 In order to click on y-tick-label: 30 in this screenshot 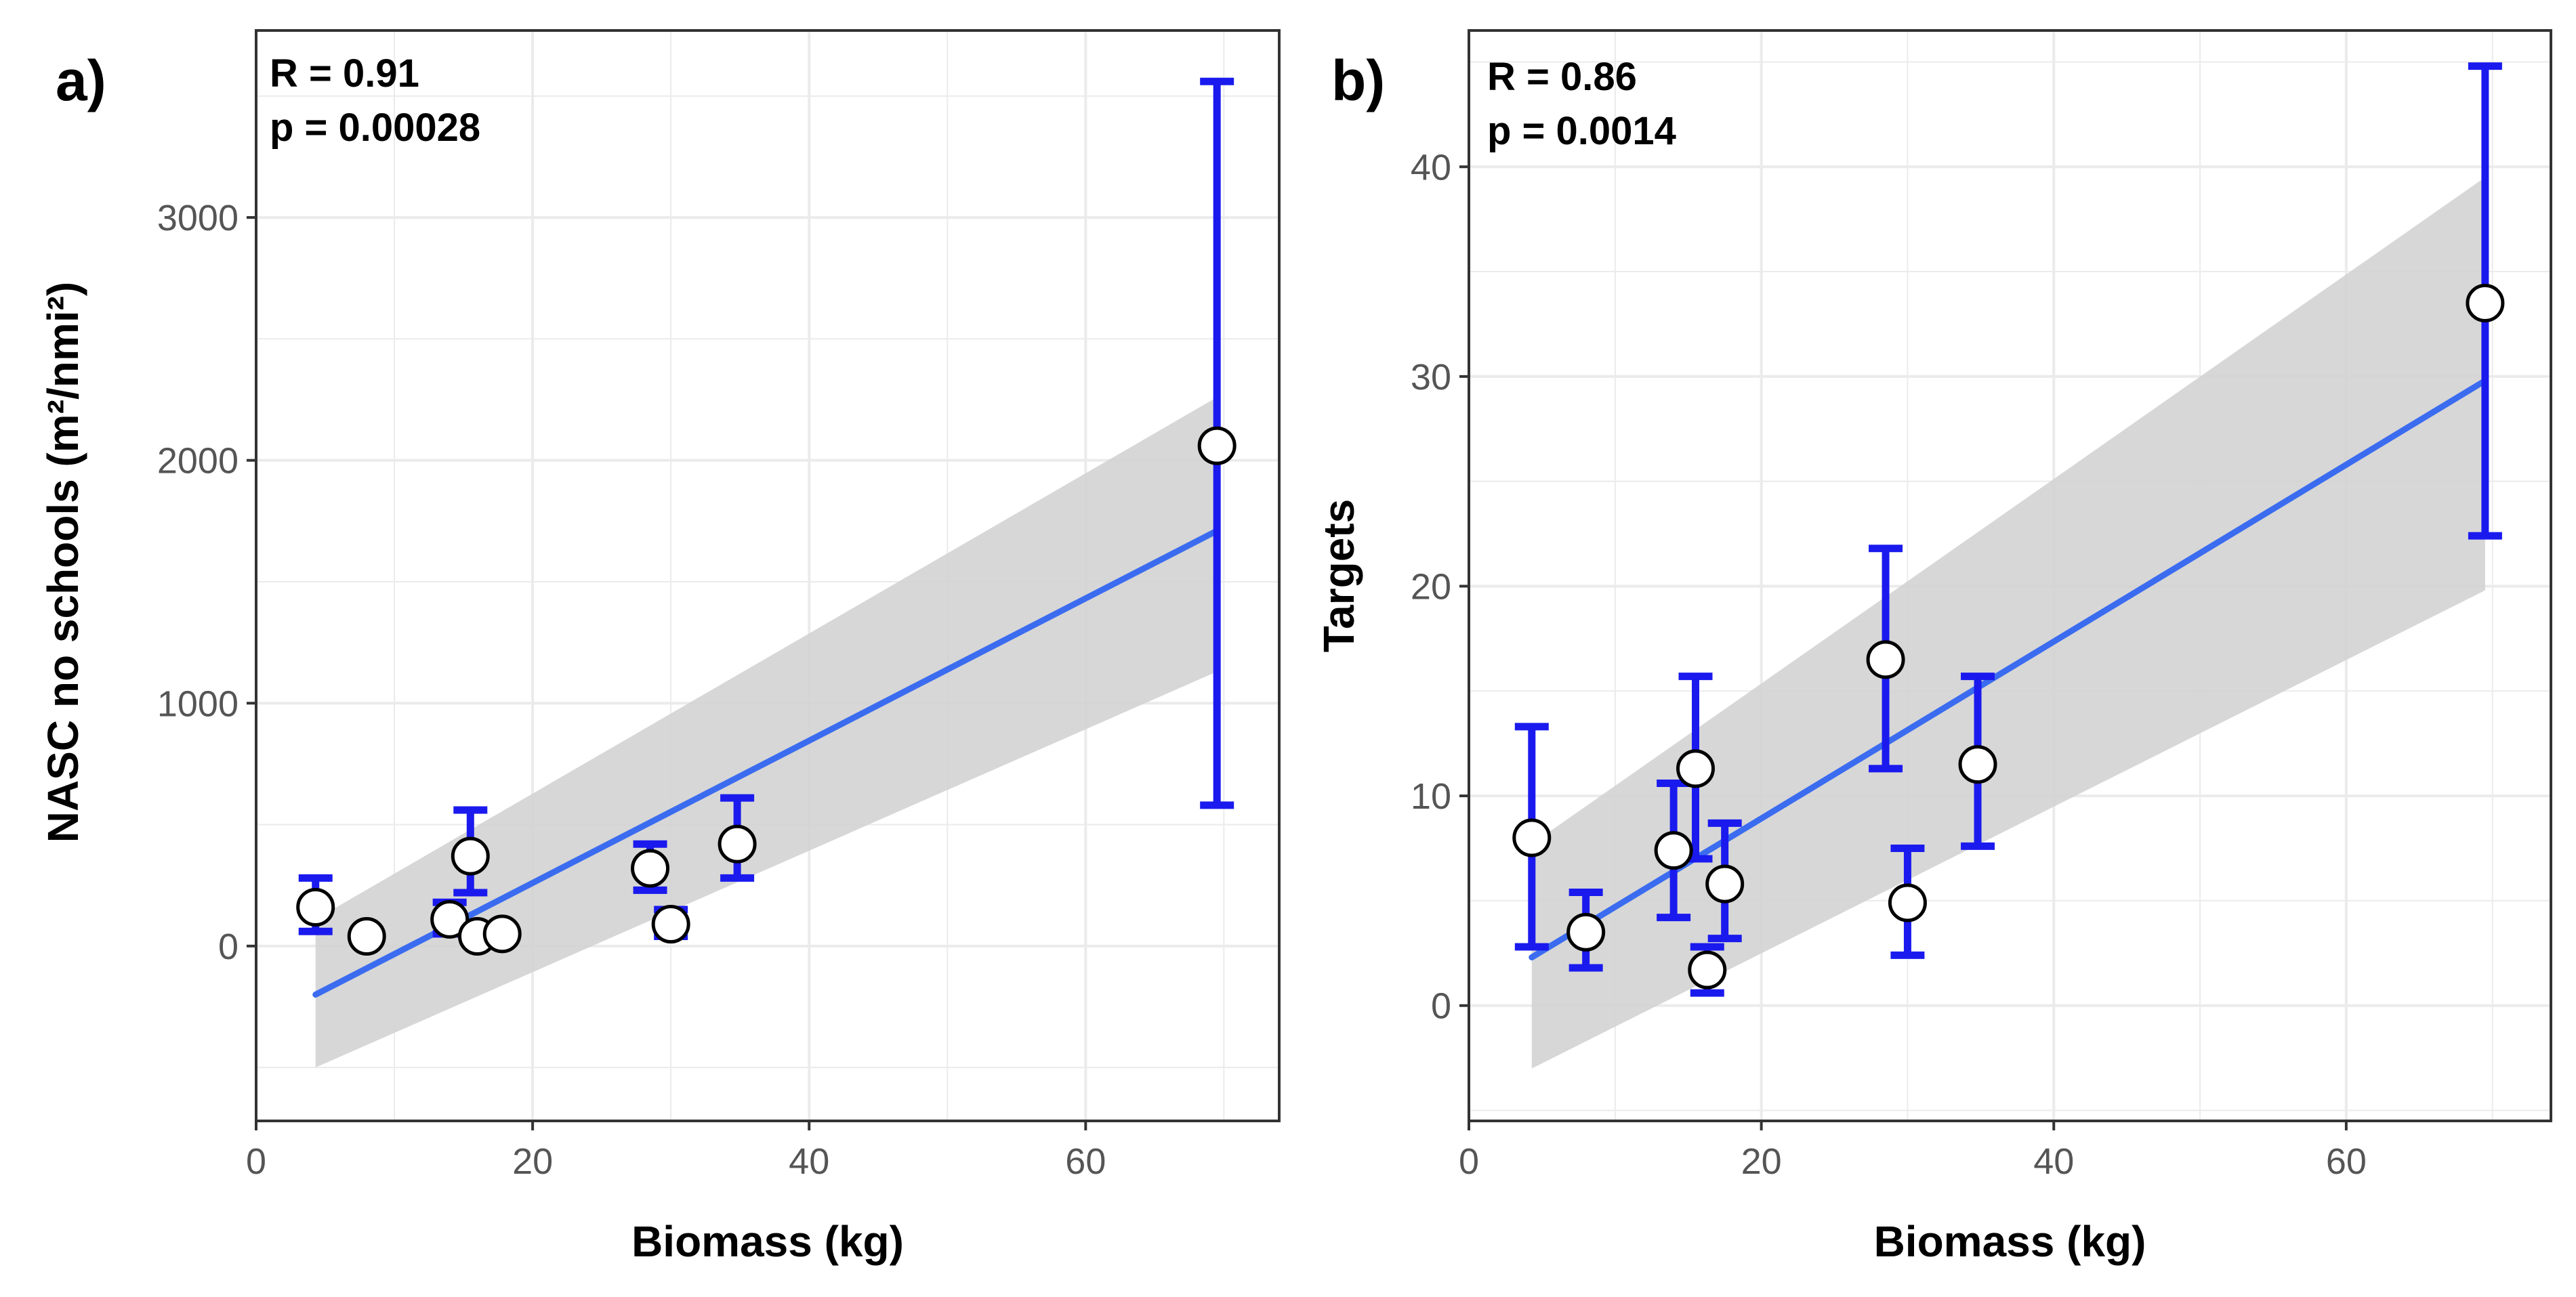, I will do `click(1431, 377)`.